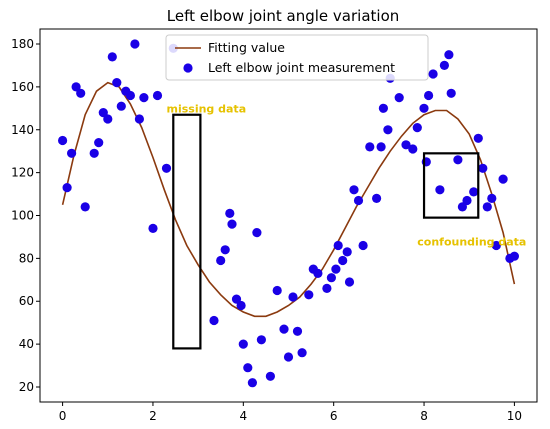 The height and width of the screenshot is (429, 550). What do you see at coordinates (471, 242) in the screenshot?
I see `annotation-label-1: confounding data` at bounding box center [471, 242].